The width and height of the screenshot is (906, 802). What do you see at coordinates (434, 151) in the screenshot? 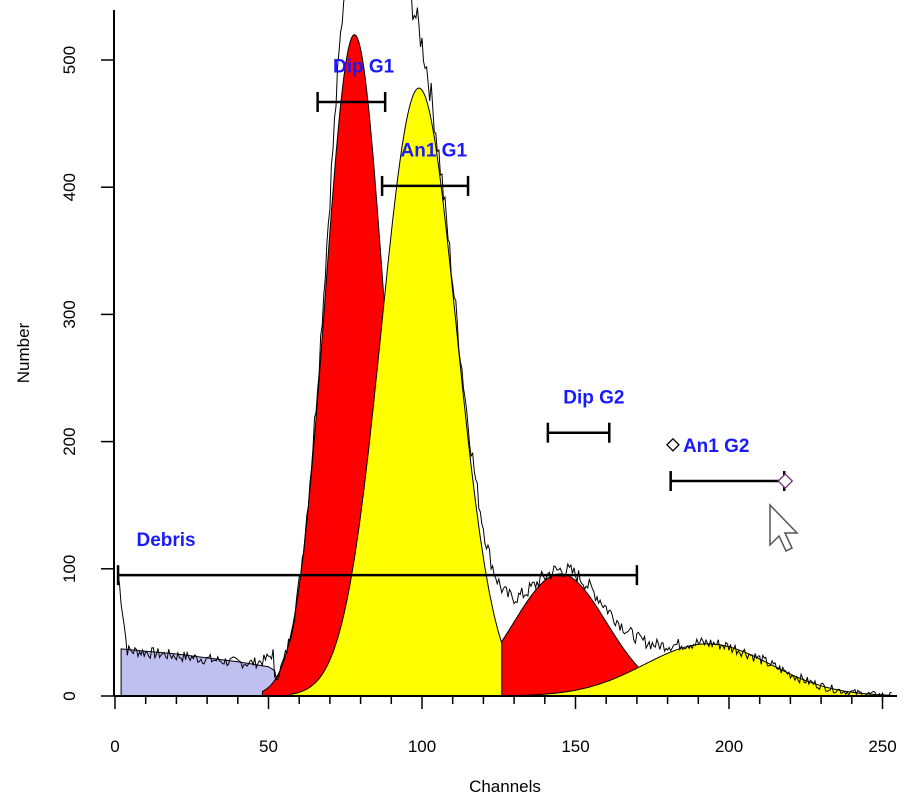
I see `region-label: An1 G1` at bounding box center [434, 151].